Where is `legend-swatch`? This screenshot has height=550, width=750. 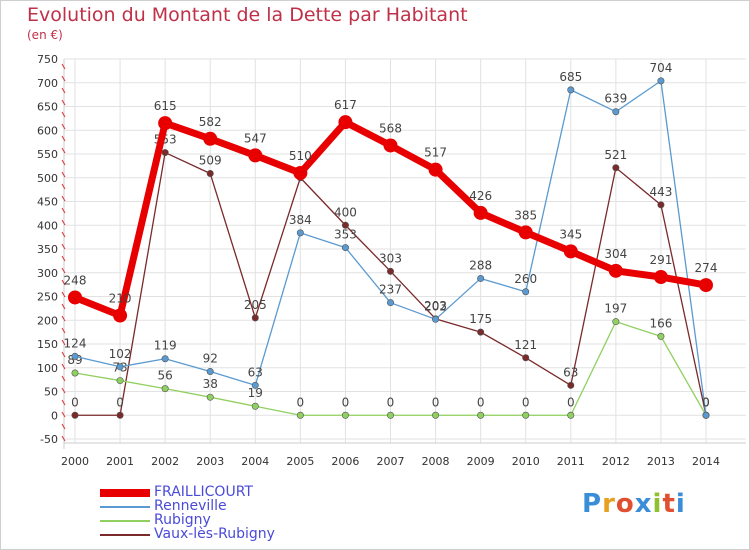
legend-swatch is located at coordinates (125, 507).